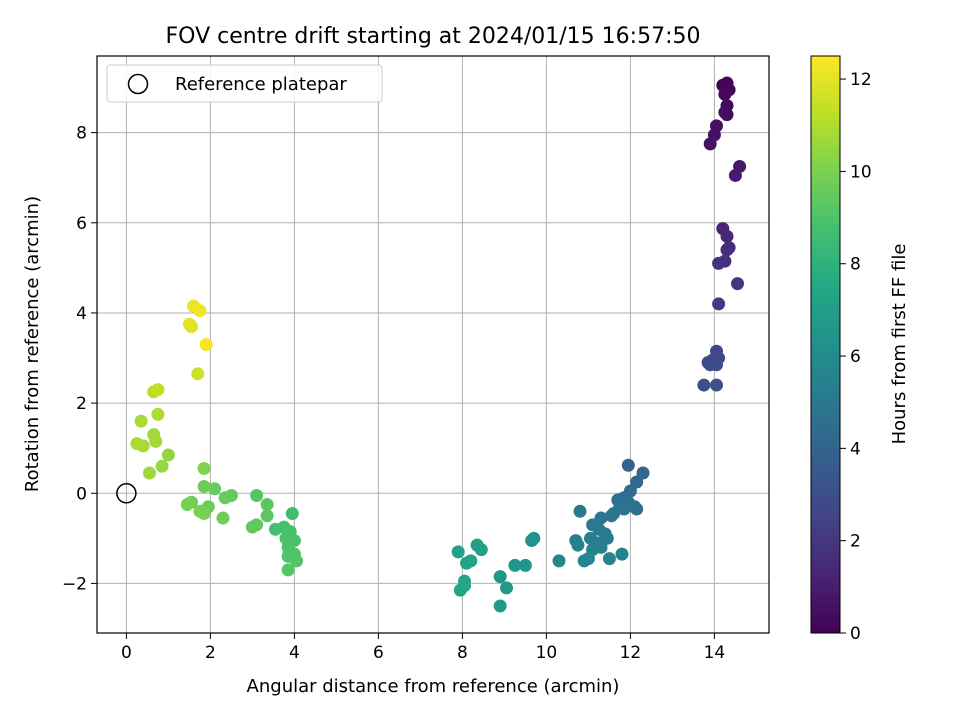 The height and width of the screenshot is (720, 960). I want to click on x-axis-label: Angular distance from reference (arcmin), so click(433, 686).